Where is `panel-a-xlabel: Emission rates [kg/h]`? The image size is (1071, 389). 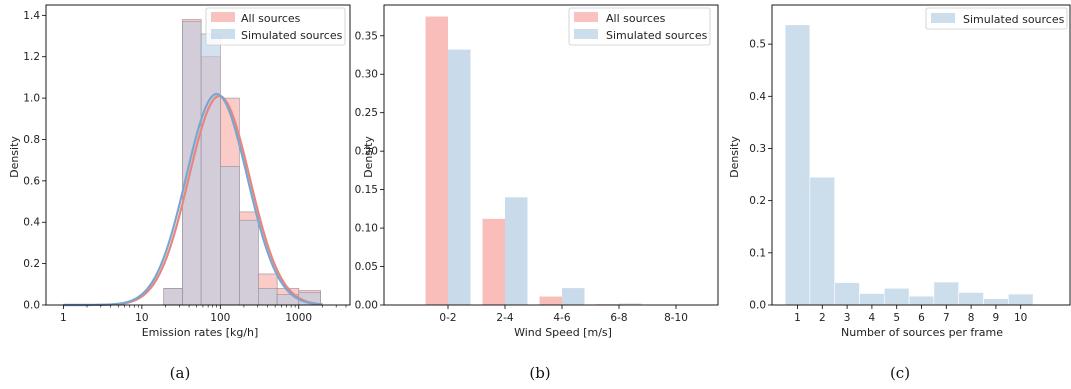 panel-a-xlabel: Emission rates [kg/h] is located at coordinates (200, 332).